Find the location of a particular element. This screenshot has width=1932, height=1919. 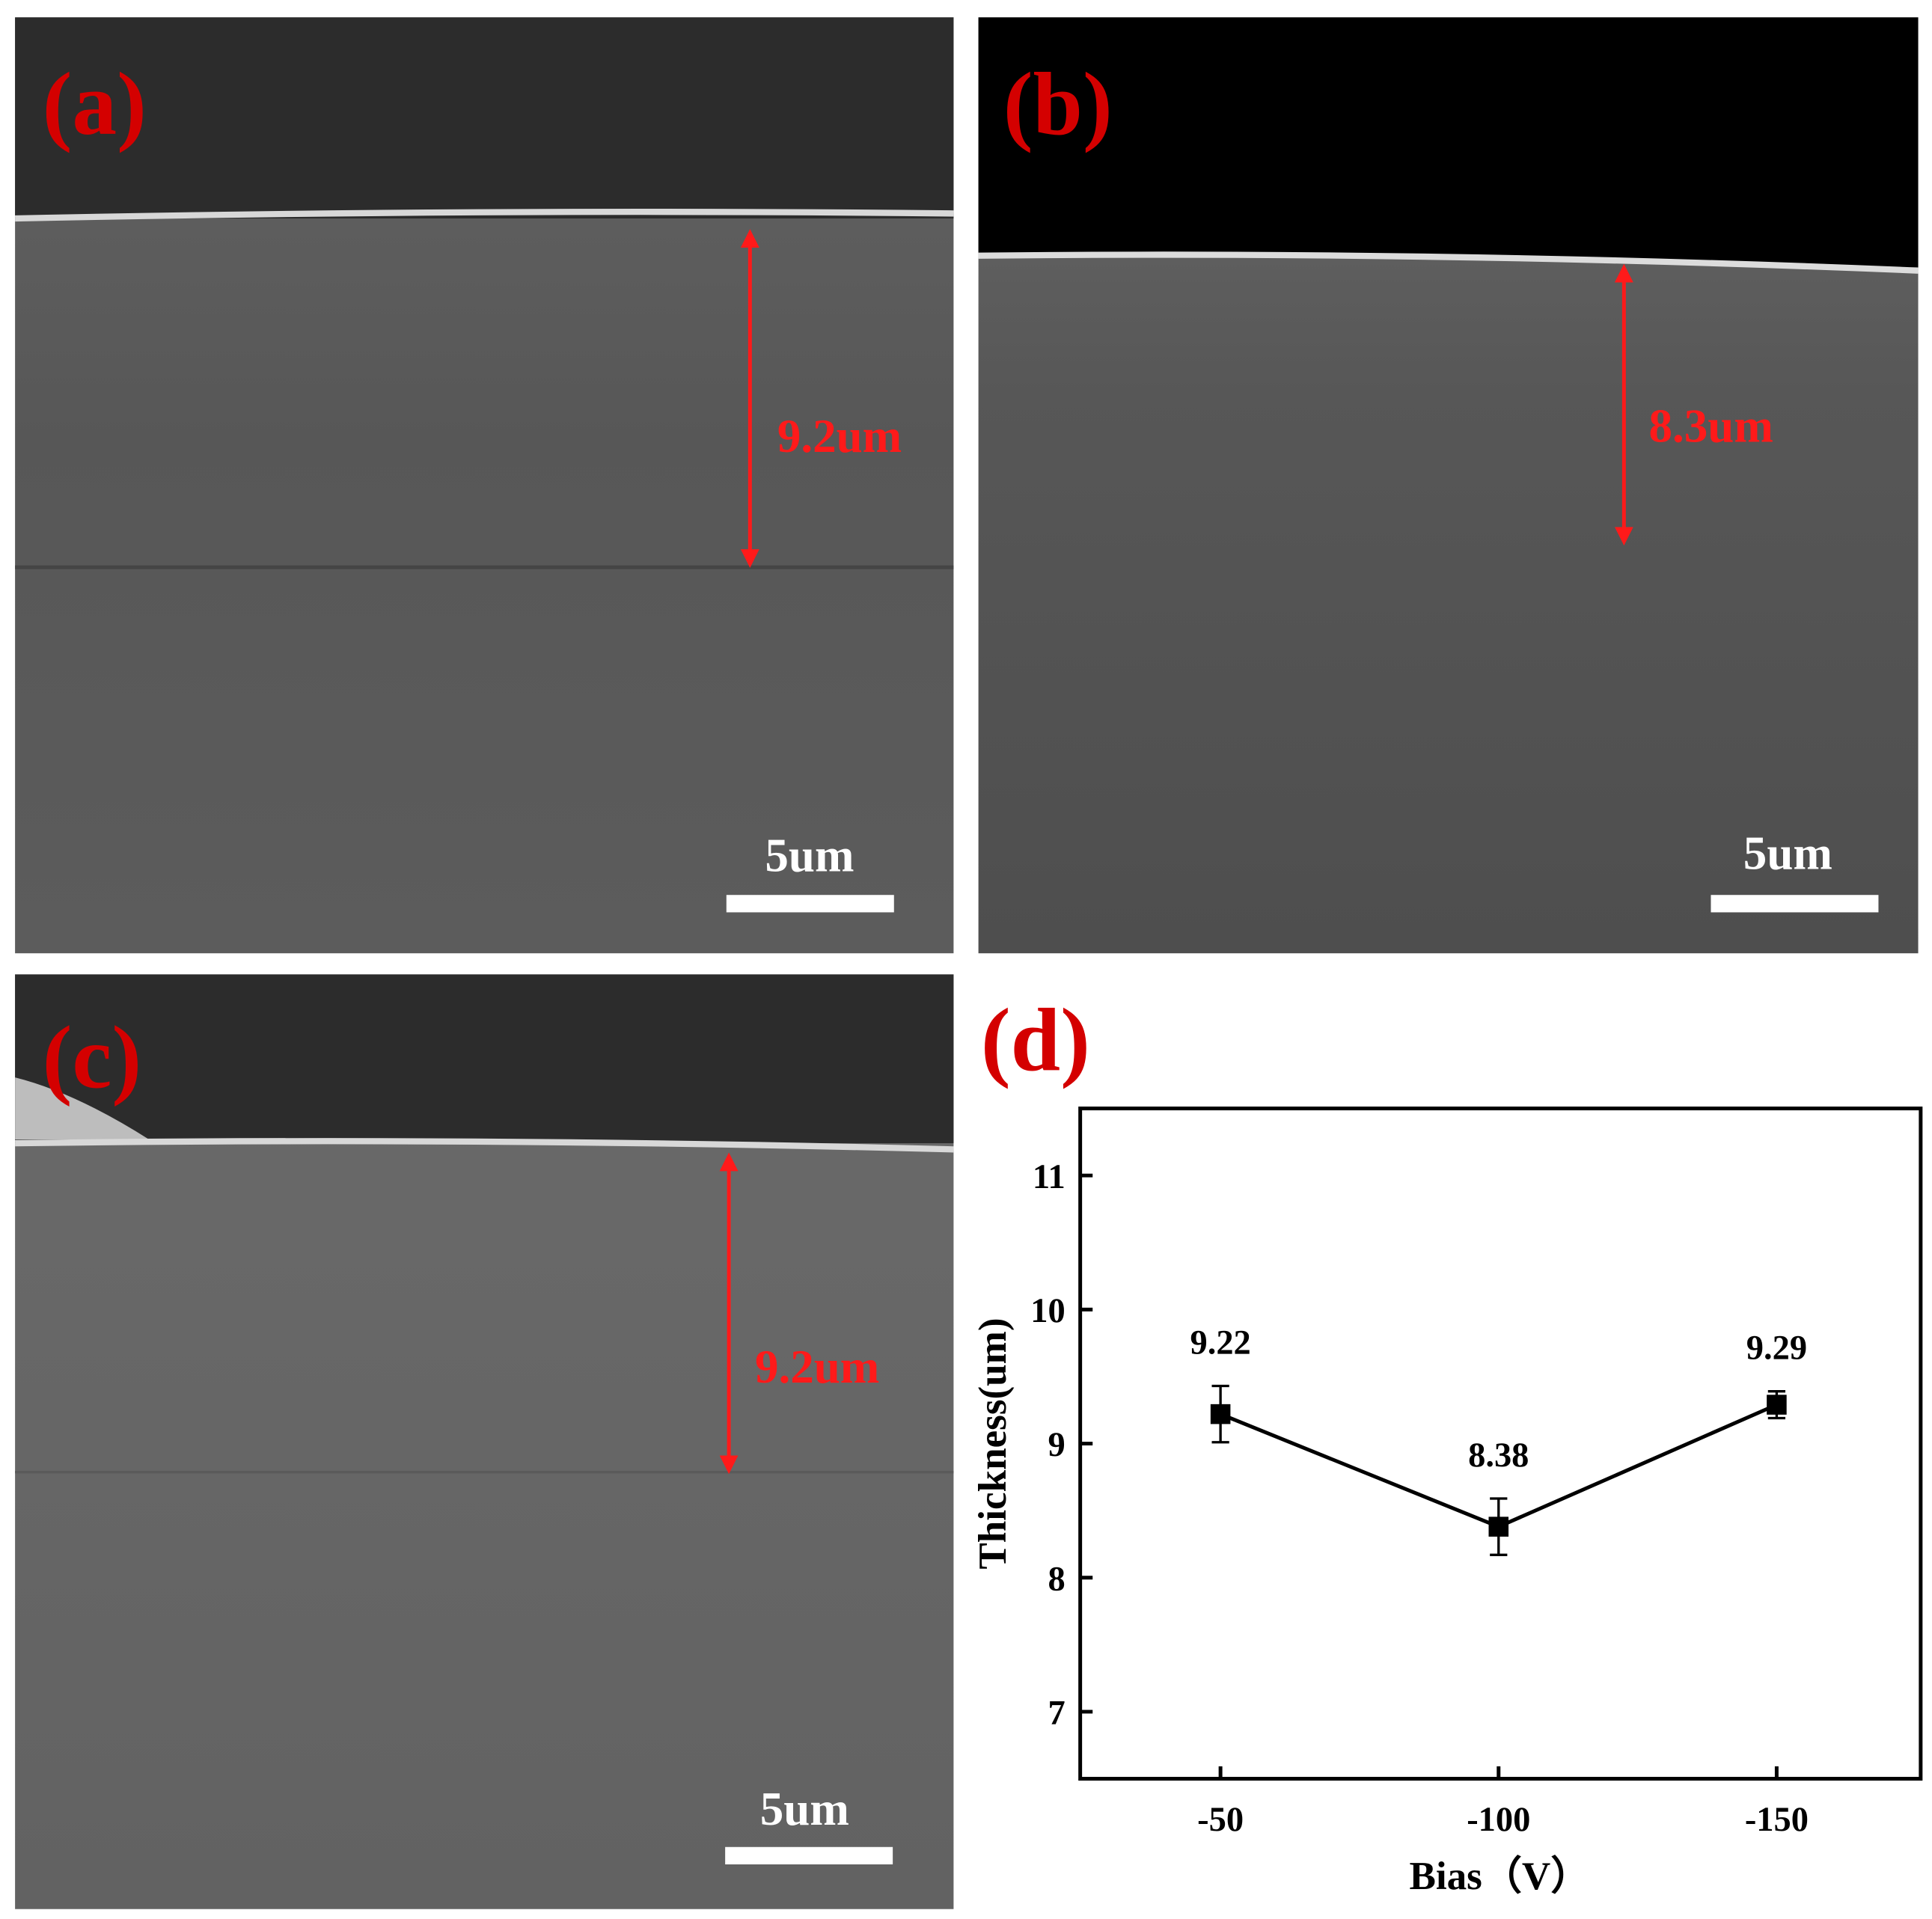

y-tick-label: 8 is located at coordinates (1057, 1579).